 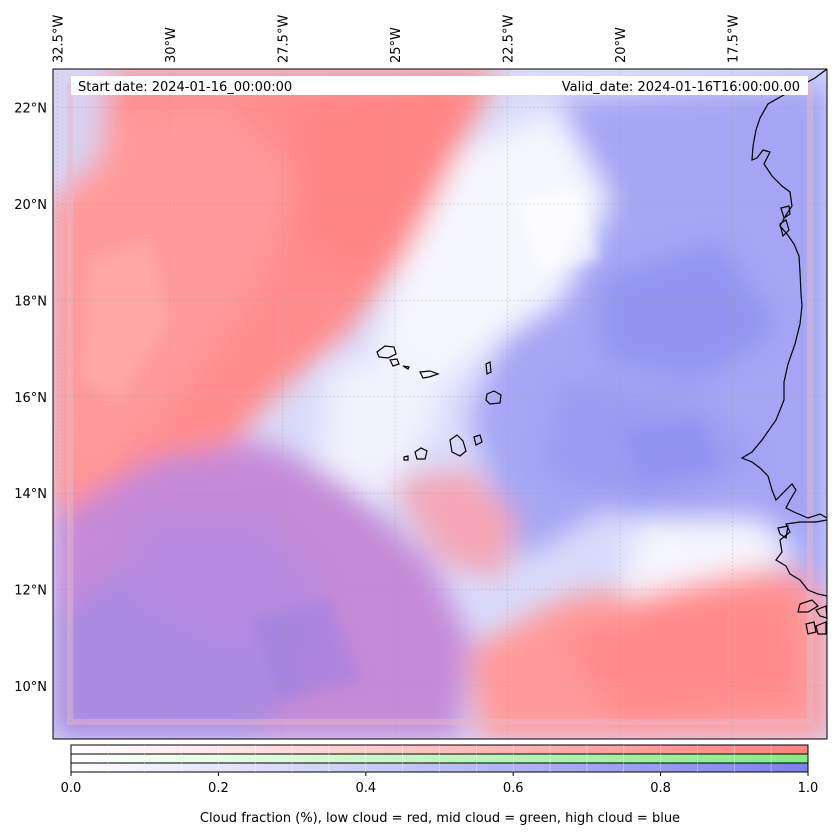 I want to click on colorbar-tick-label: 0.2, so click(x=218, y=788).